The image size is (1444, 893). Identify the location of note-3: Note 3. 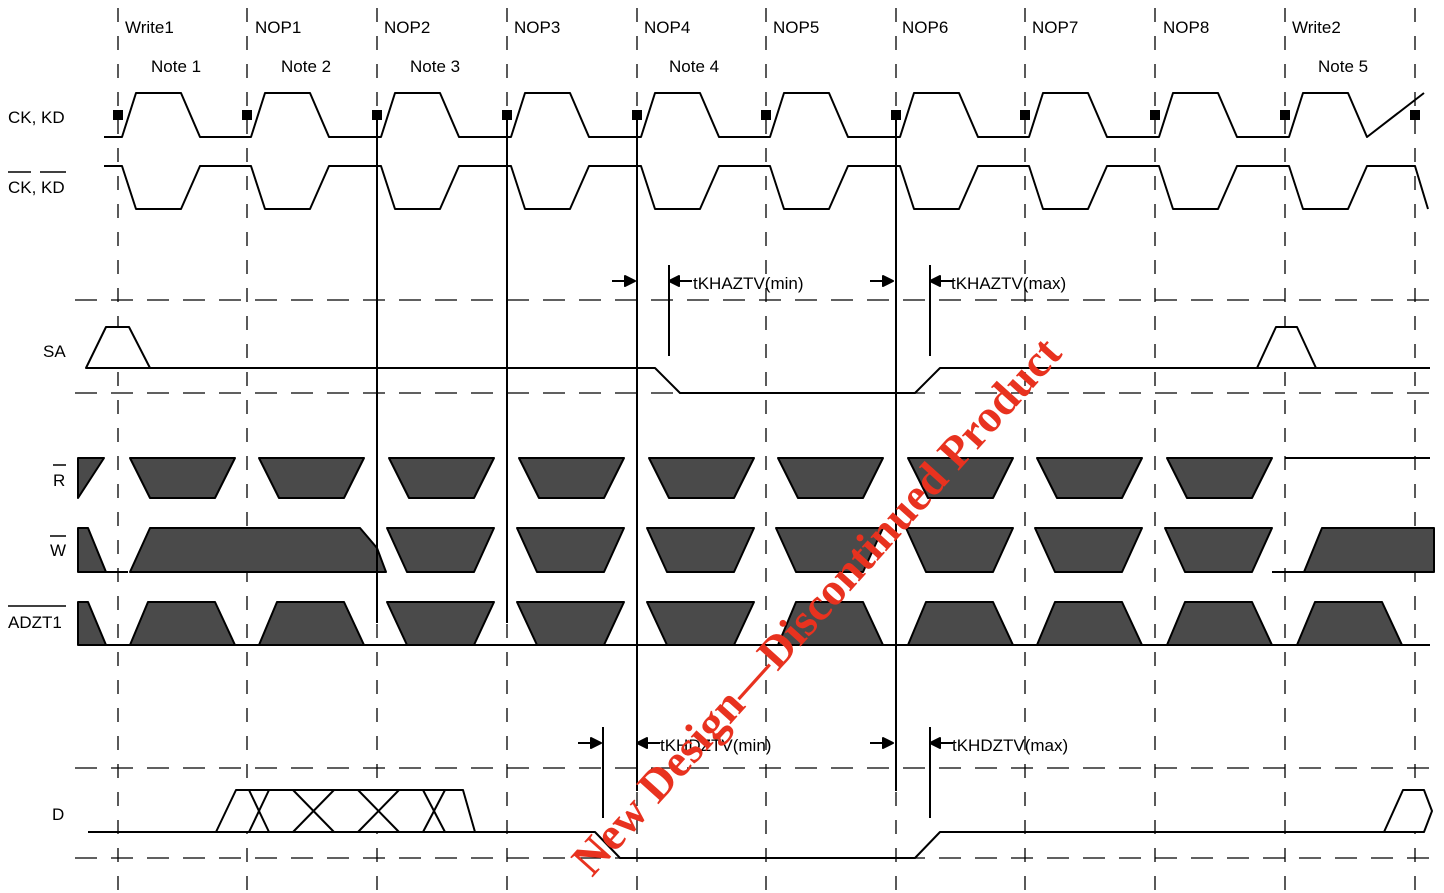
(435, 66).